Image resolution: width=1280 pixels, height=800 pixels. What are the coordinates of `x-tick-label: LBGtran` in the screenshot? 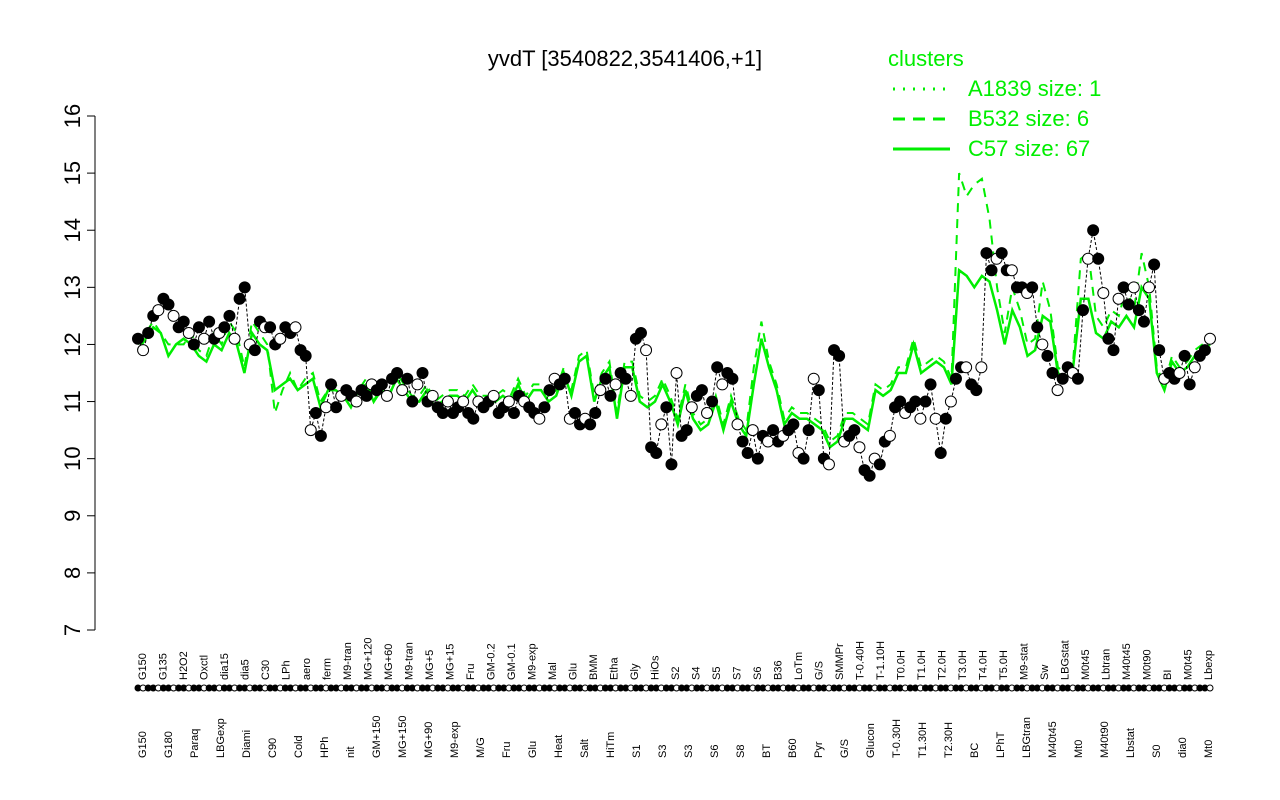 It's located at (1027, 737).